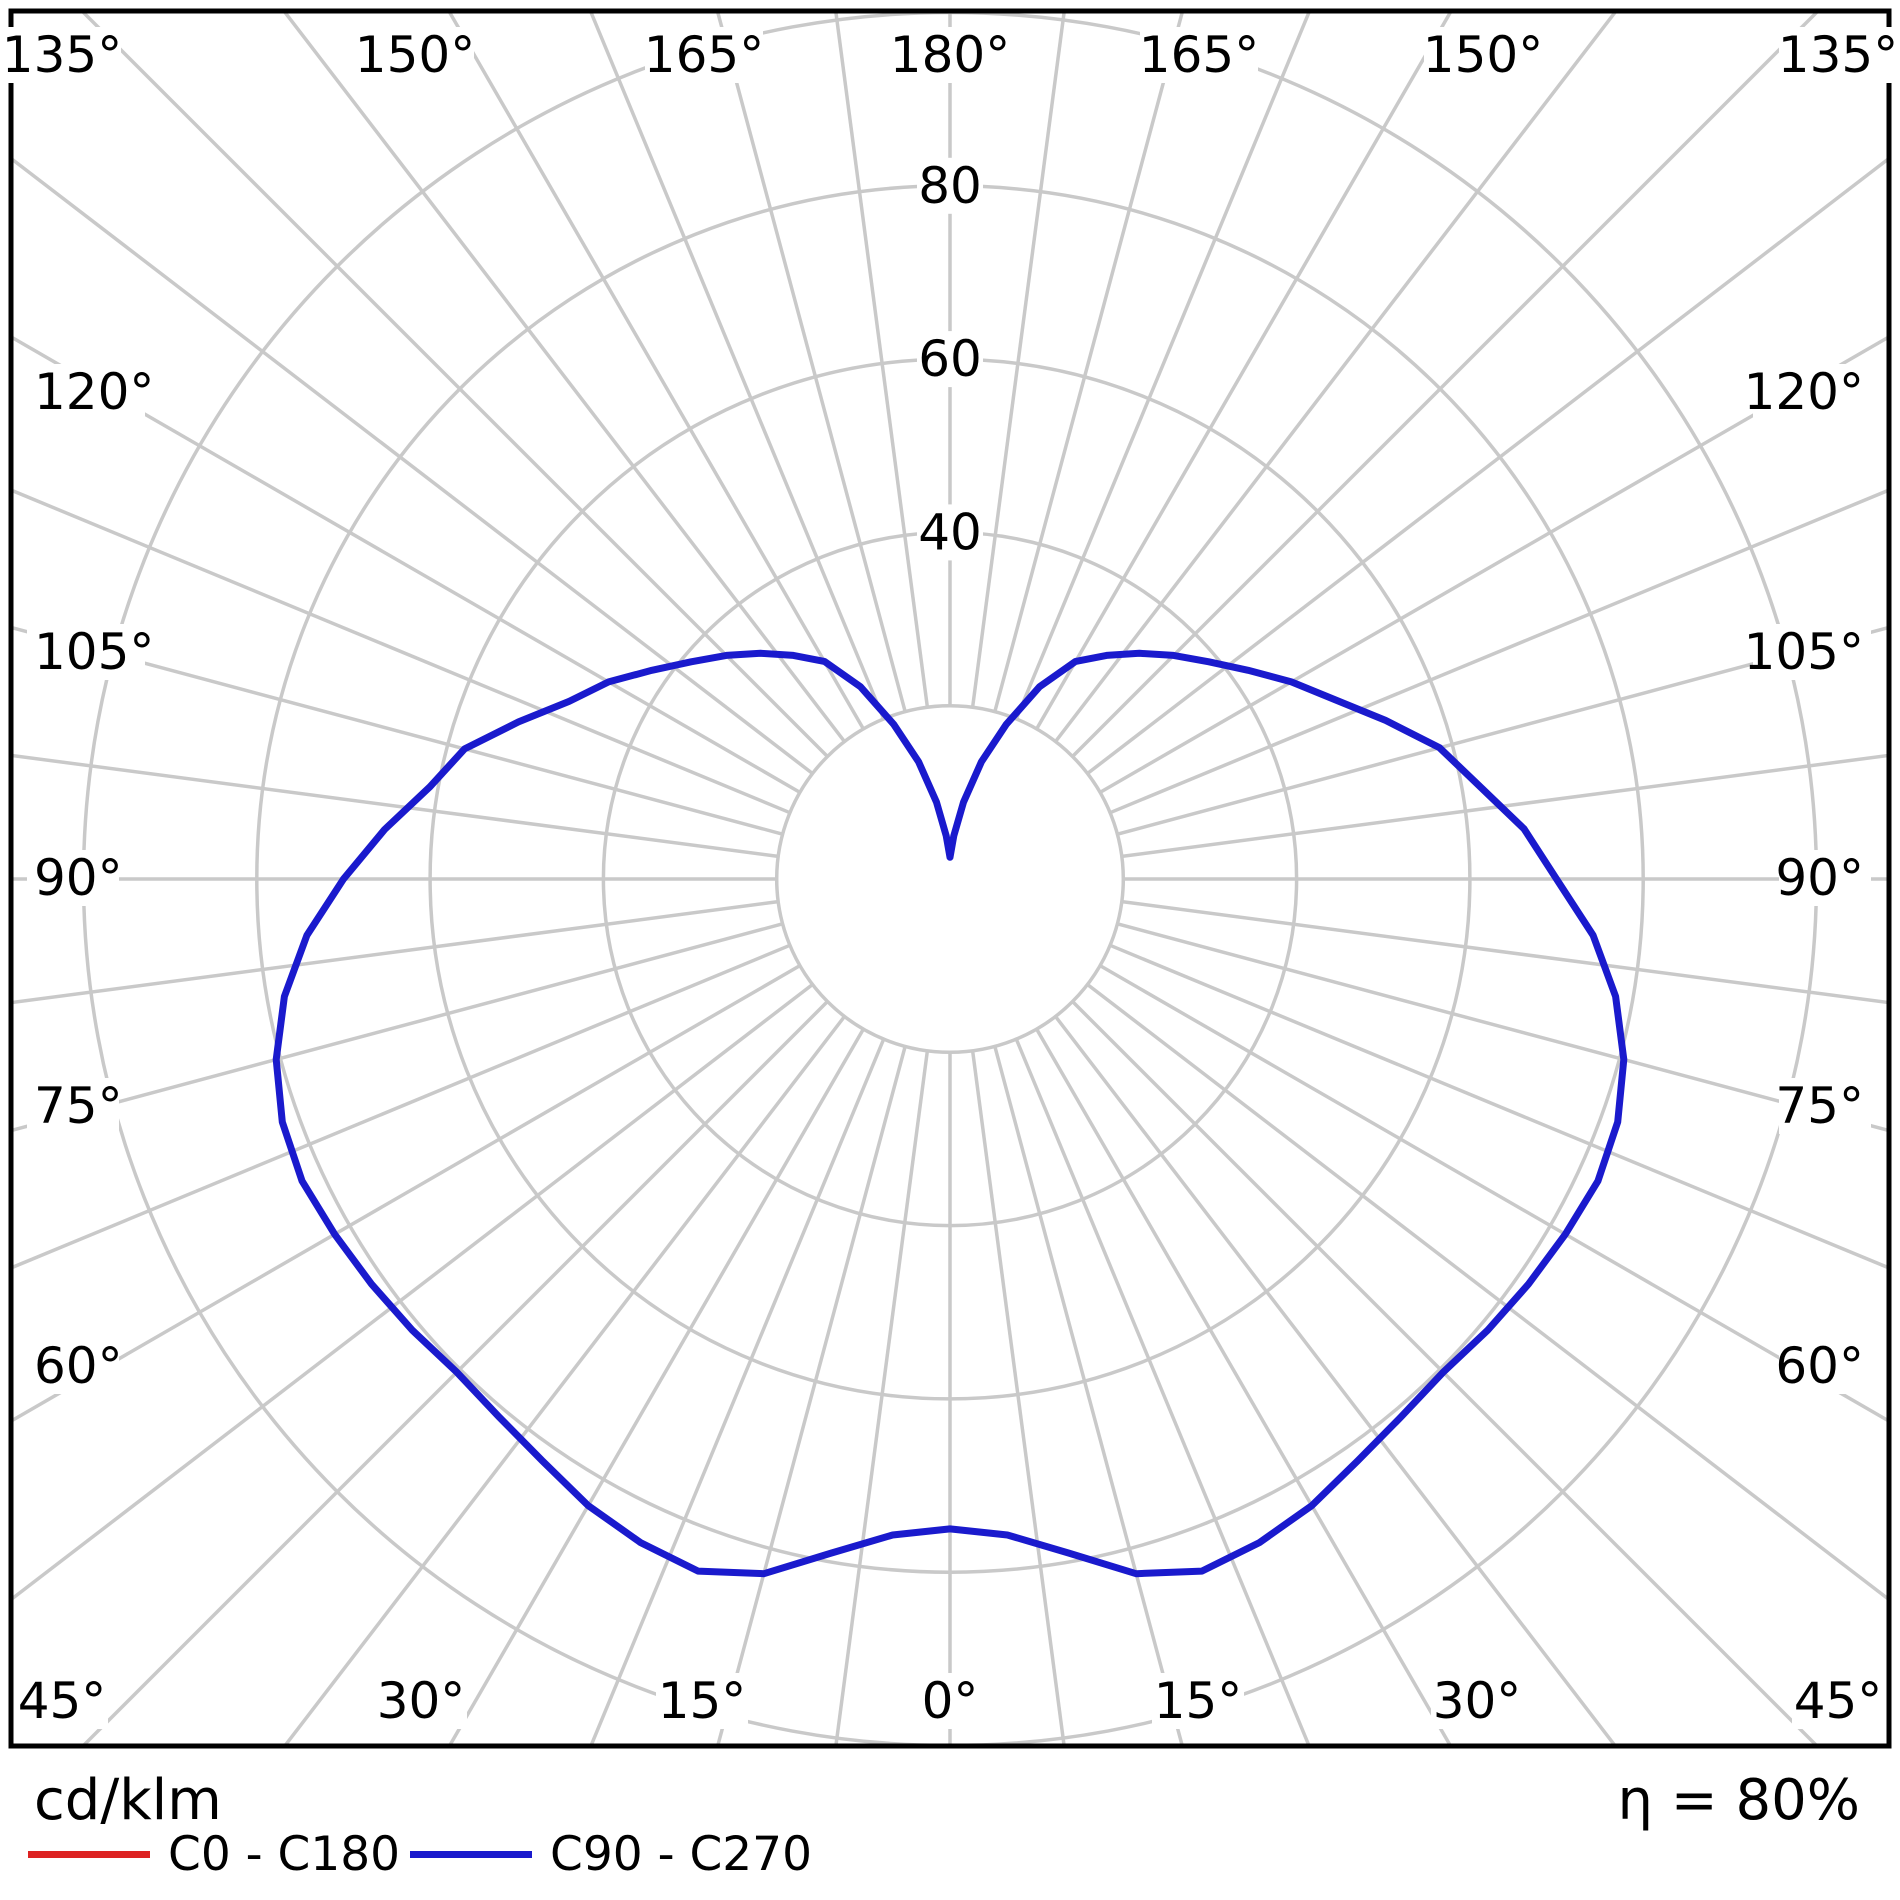  I want to click on angle-label-bottom: 0°, so click(950, 1701).